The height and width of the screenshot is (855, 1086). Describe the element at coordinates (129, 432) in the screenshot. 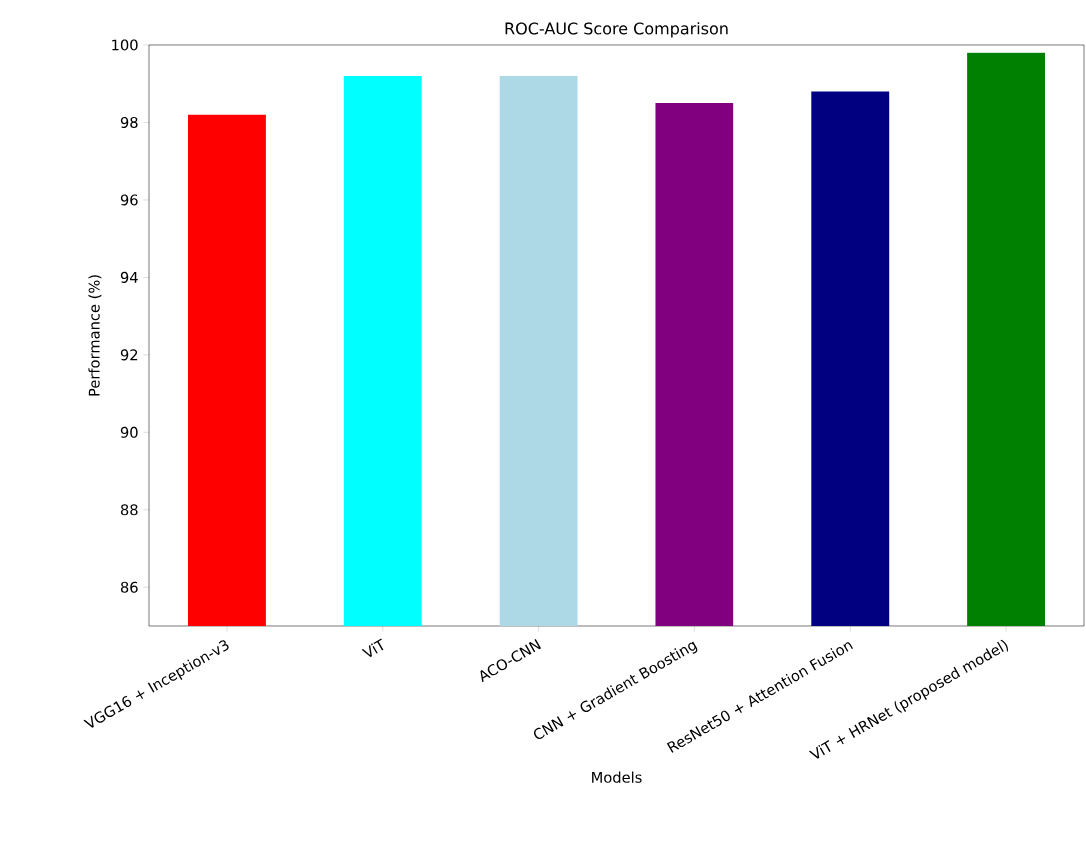

I see `y-tick-label: 90` at that location.